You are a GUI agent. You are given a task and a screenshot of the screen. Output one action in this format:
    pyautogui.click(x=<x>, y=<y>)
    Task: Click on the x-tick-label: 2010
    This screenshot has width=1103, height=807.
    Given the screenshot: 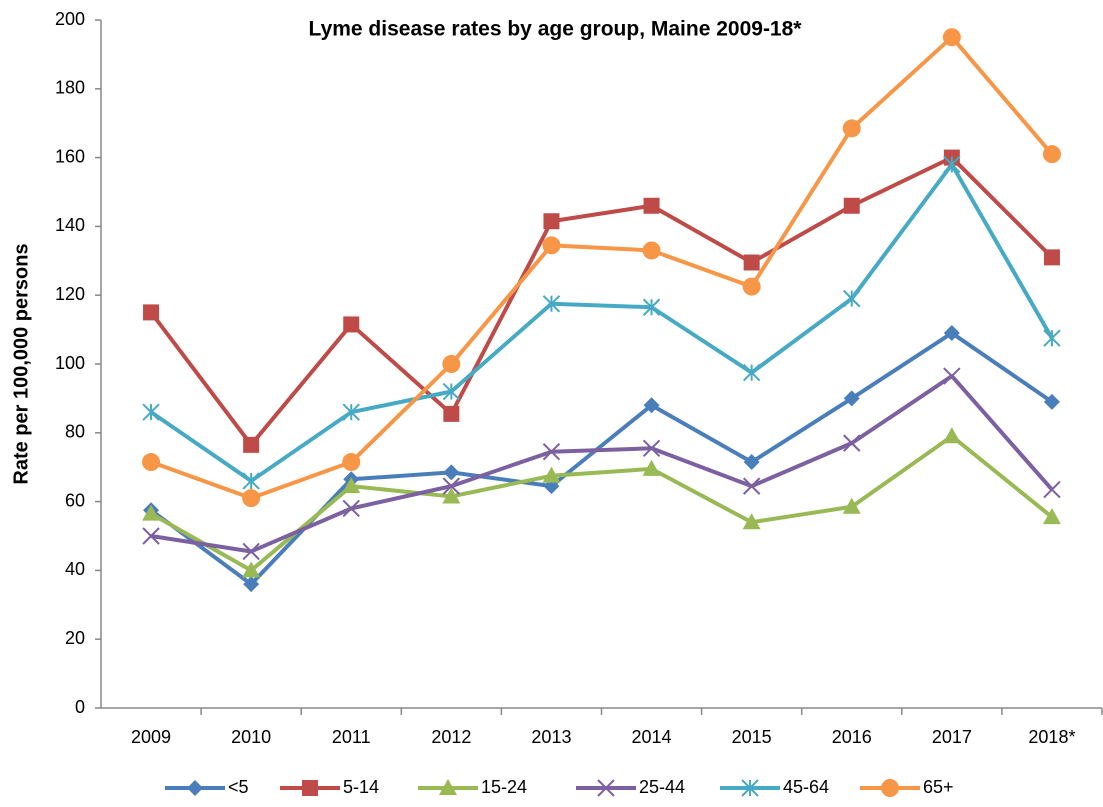 What is the action you would take?
    pyautogui.click(x=251, y=737)
    